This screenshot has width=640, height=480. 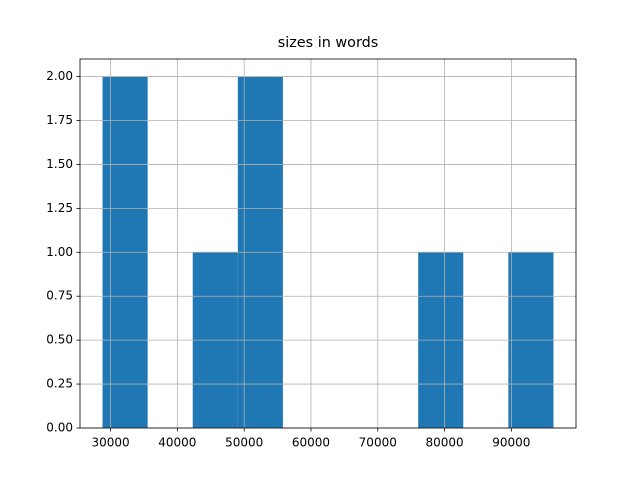 I want to click on x-tick-label: 60000, so click(x=311, y=443).